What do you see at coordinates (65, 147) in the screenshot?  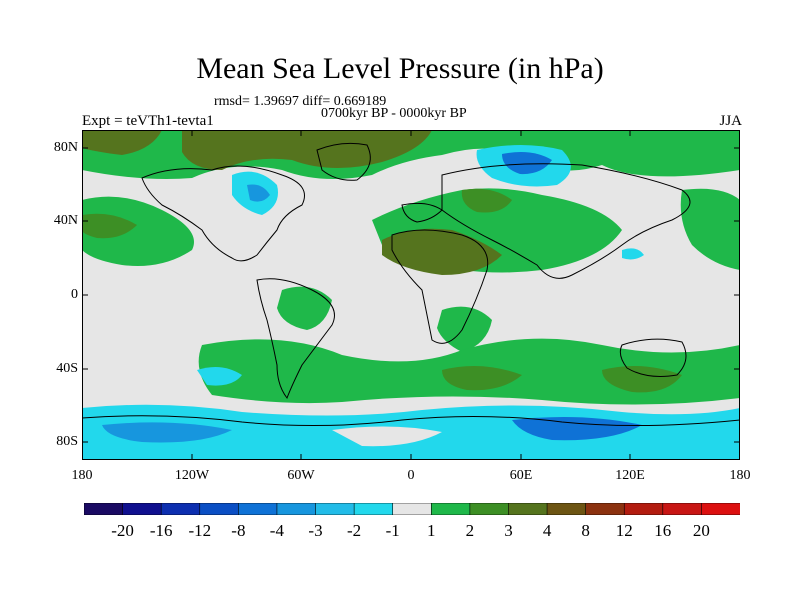 I see `y-tick-80n: 80N` at bounding box center [65, 147].